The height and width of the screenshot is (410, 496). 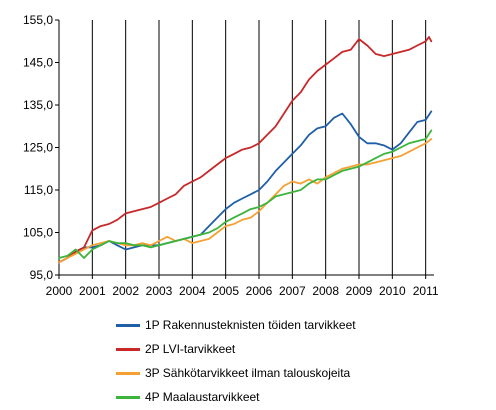 What do you see at coordinates (159, 291) in the screenshot?
I see `xtick-label-2003: 2003` at bounding box center [159, 291].